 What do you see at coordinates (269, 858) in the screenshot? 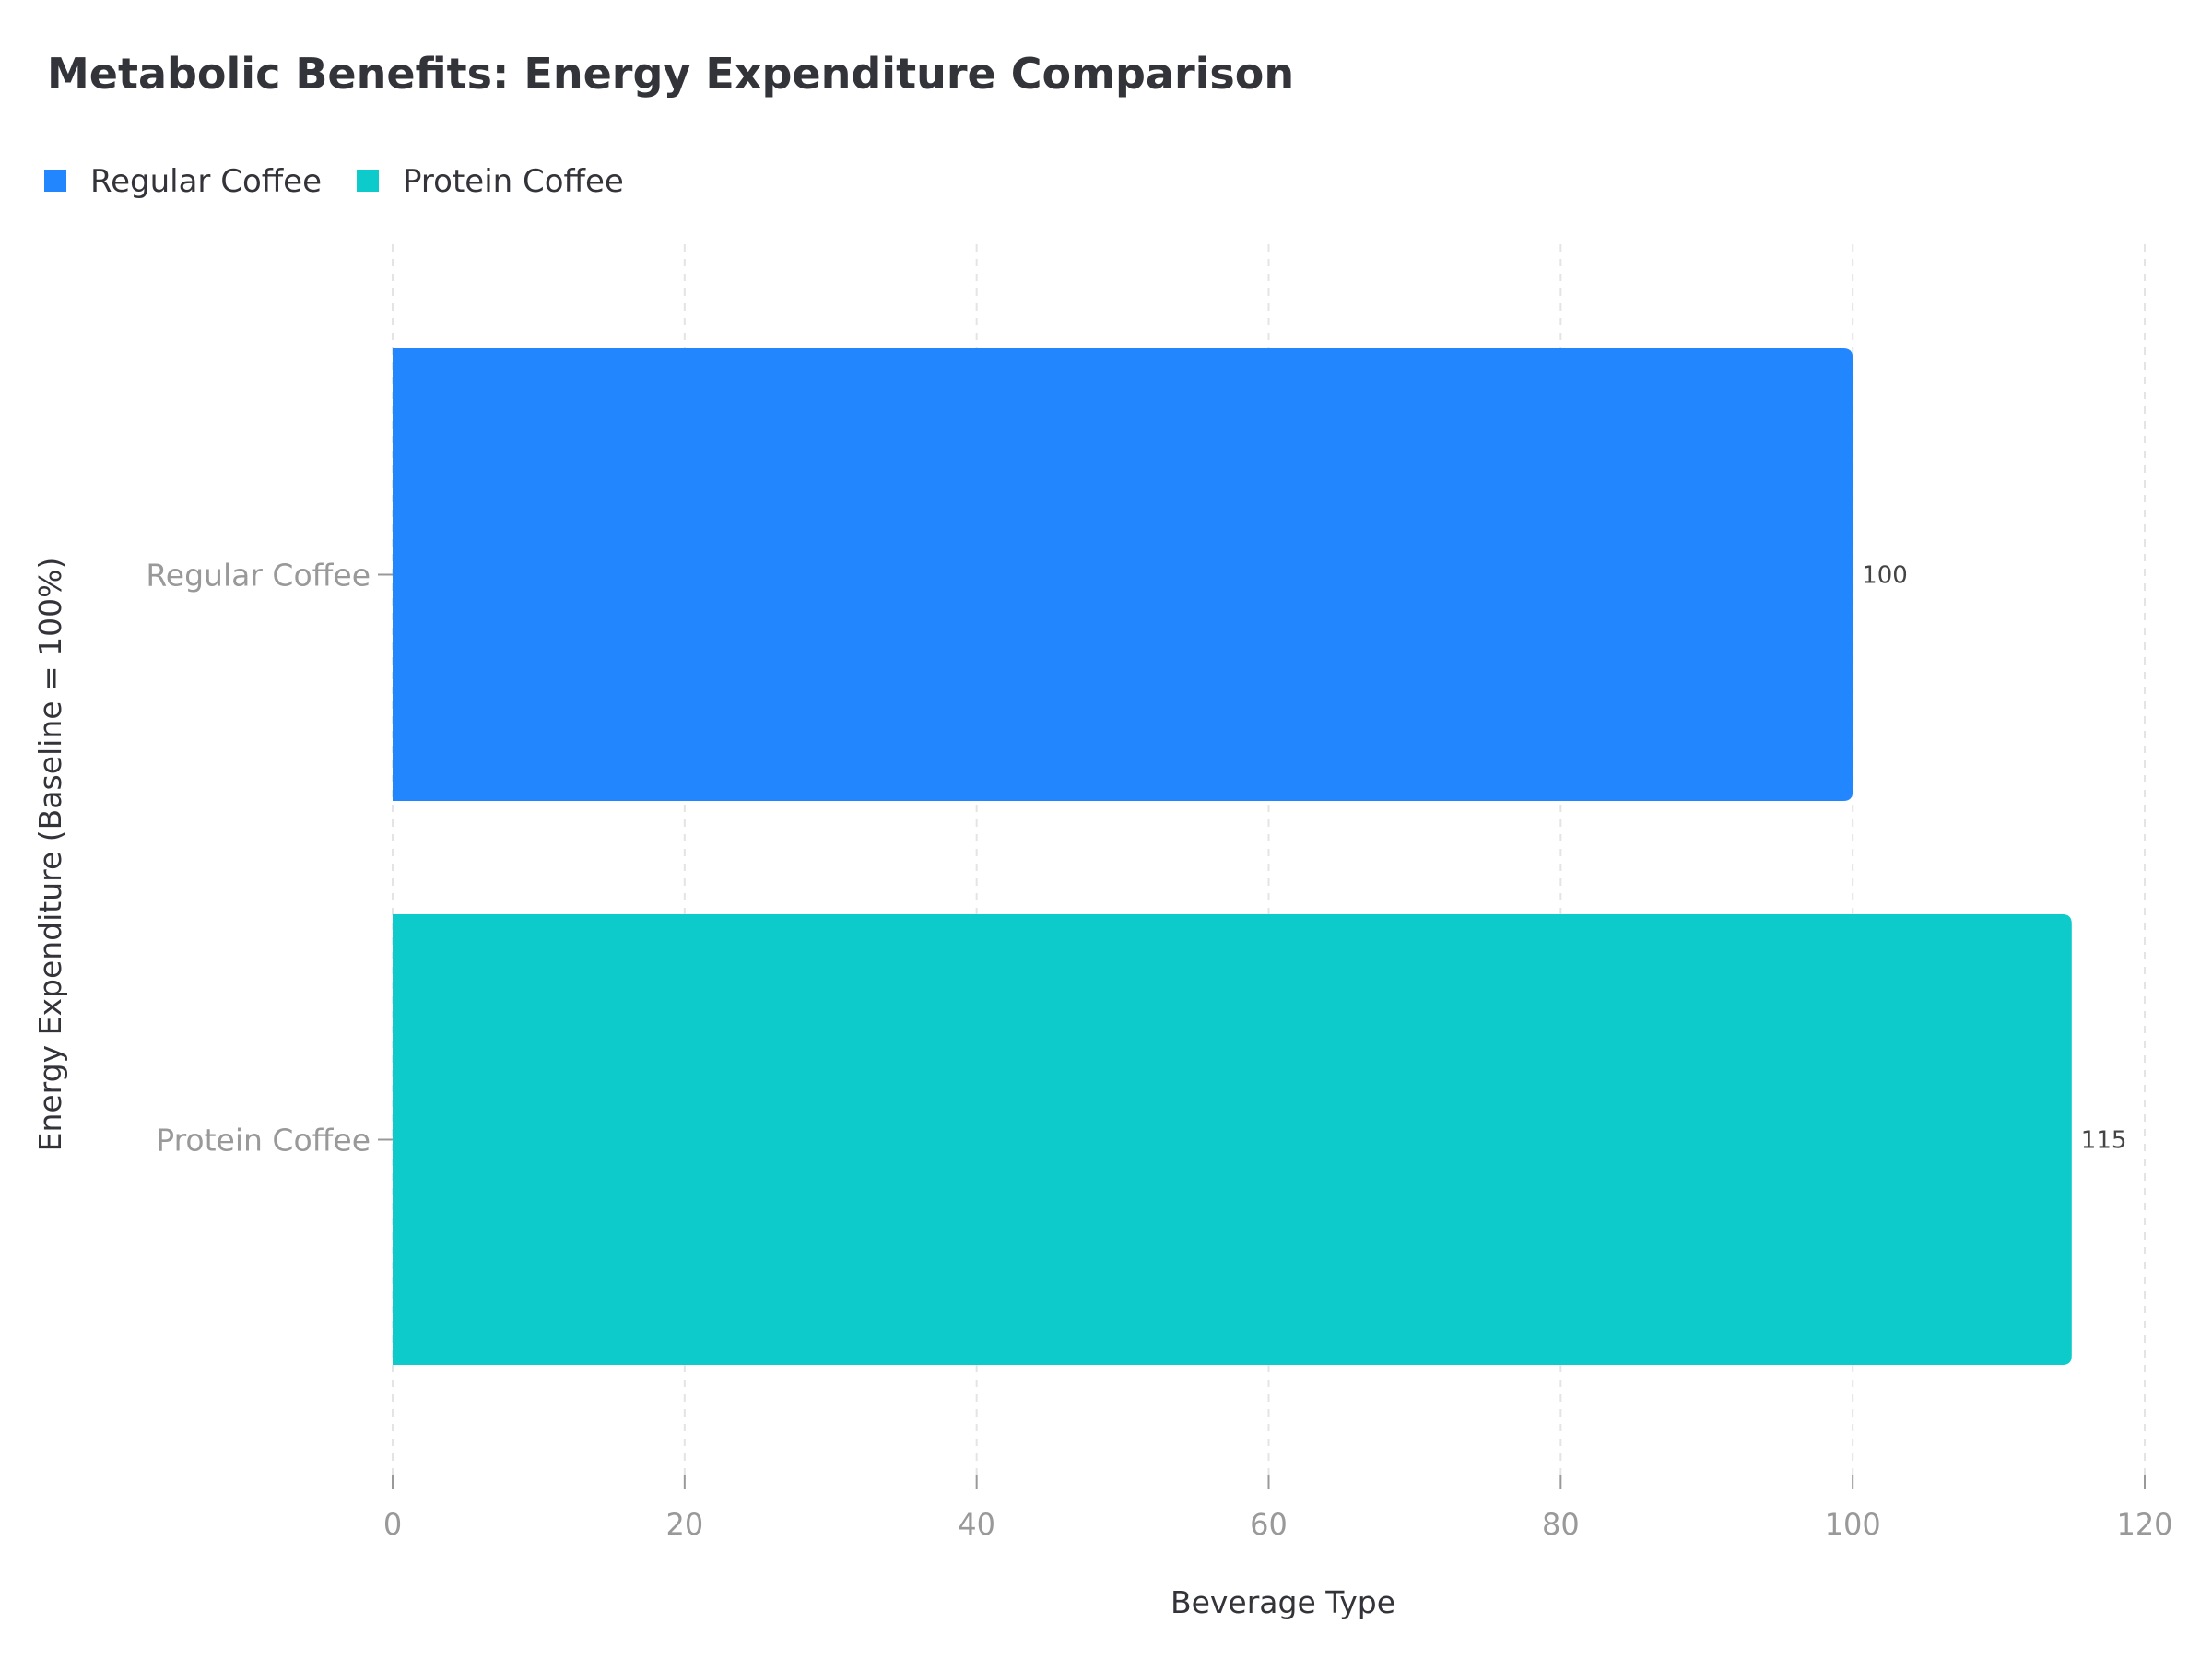
I see `y-axis-categories: Regular Coffee Protein Coffee` at bounding box center [269, 858].